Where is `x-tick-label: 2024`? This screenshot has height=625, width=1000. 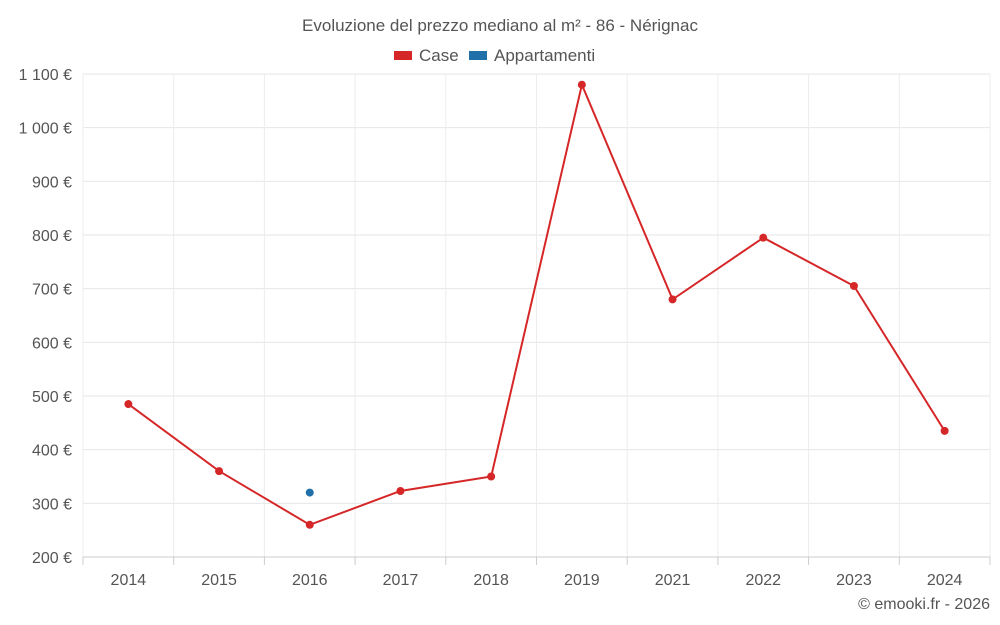 x-tick-label: 2024 is located at coordinates (945, 580).